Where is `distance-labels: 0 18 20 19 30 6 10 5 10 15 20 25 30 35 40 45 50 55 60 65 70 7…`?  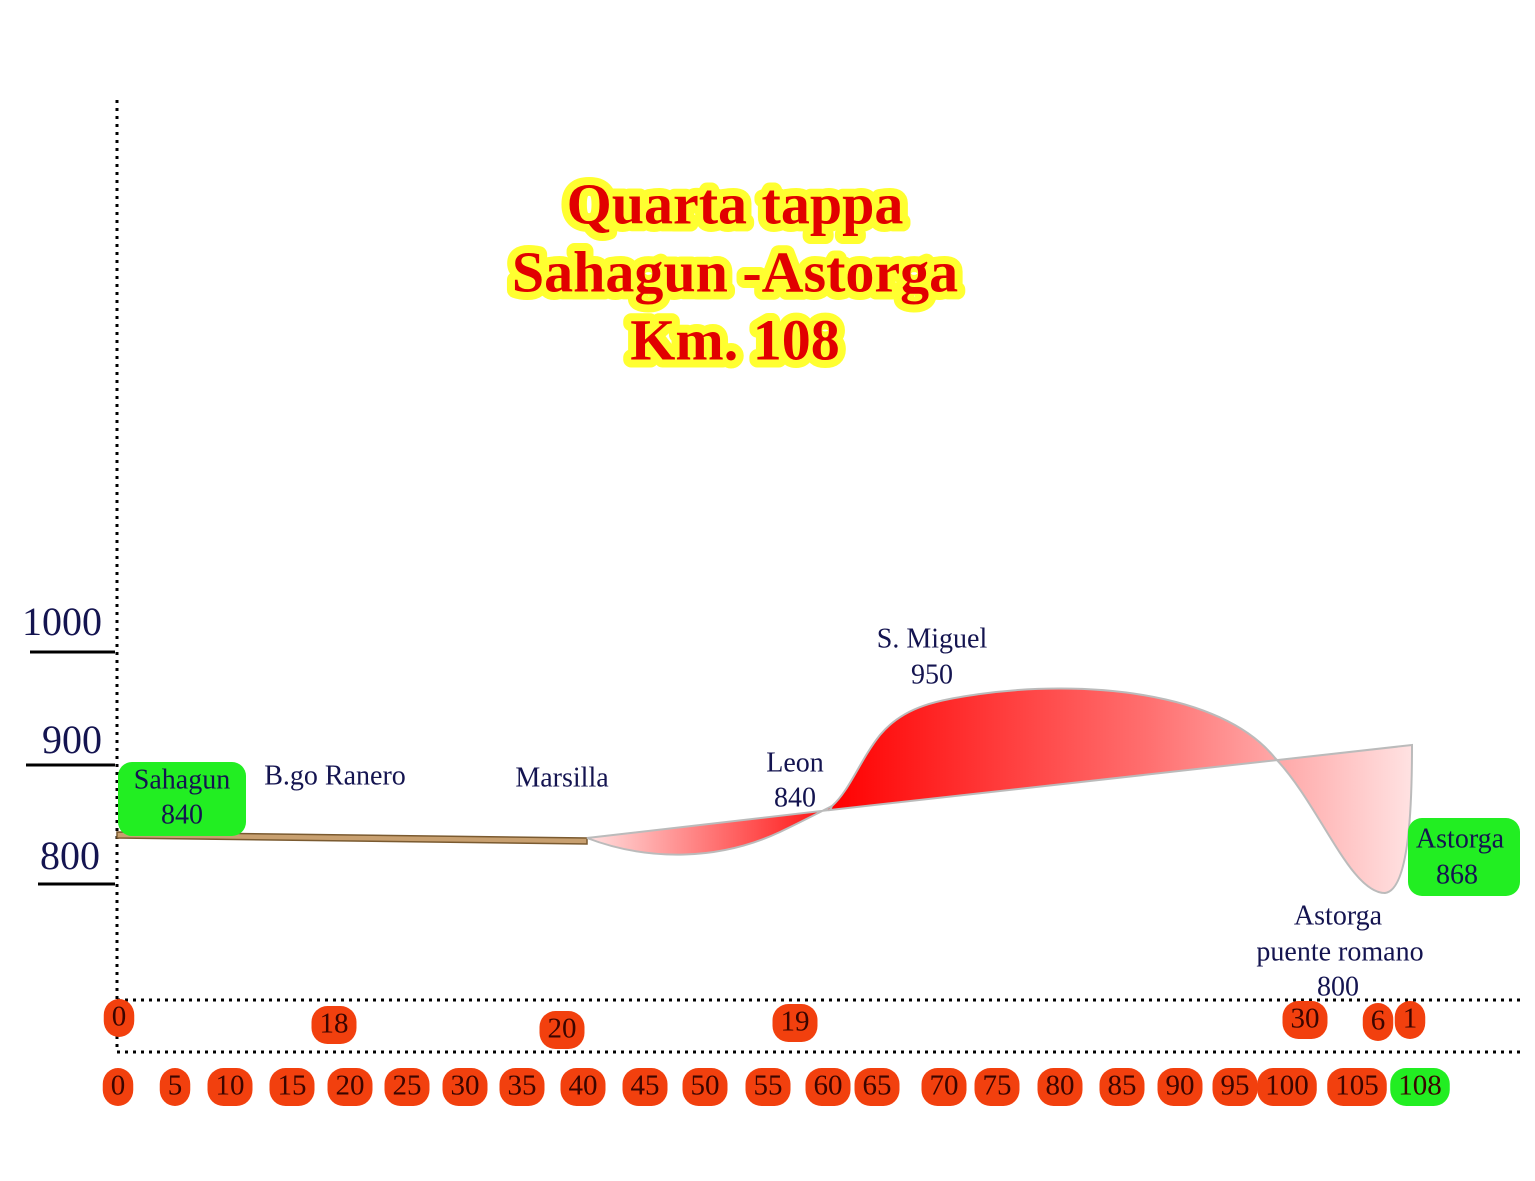
distance-labels: 0 18 20 19 30 6 10 5 10 15 20 25 30 35 40 45 50 55 60 65 70 7… is located at coordinates (776, 1052).